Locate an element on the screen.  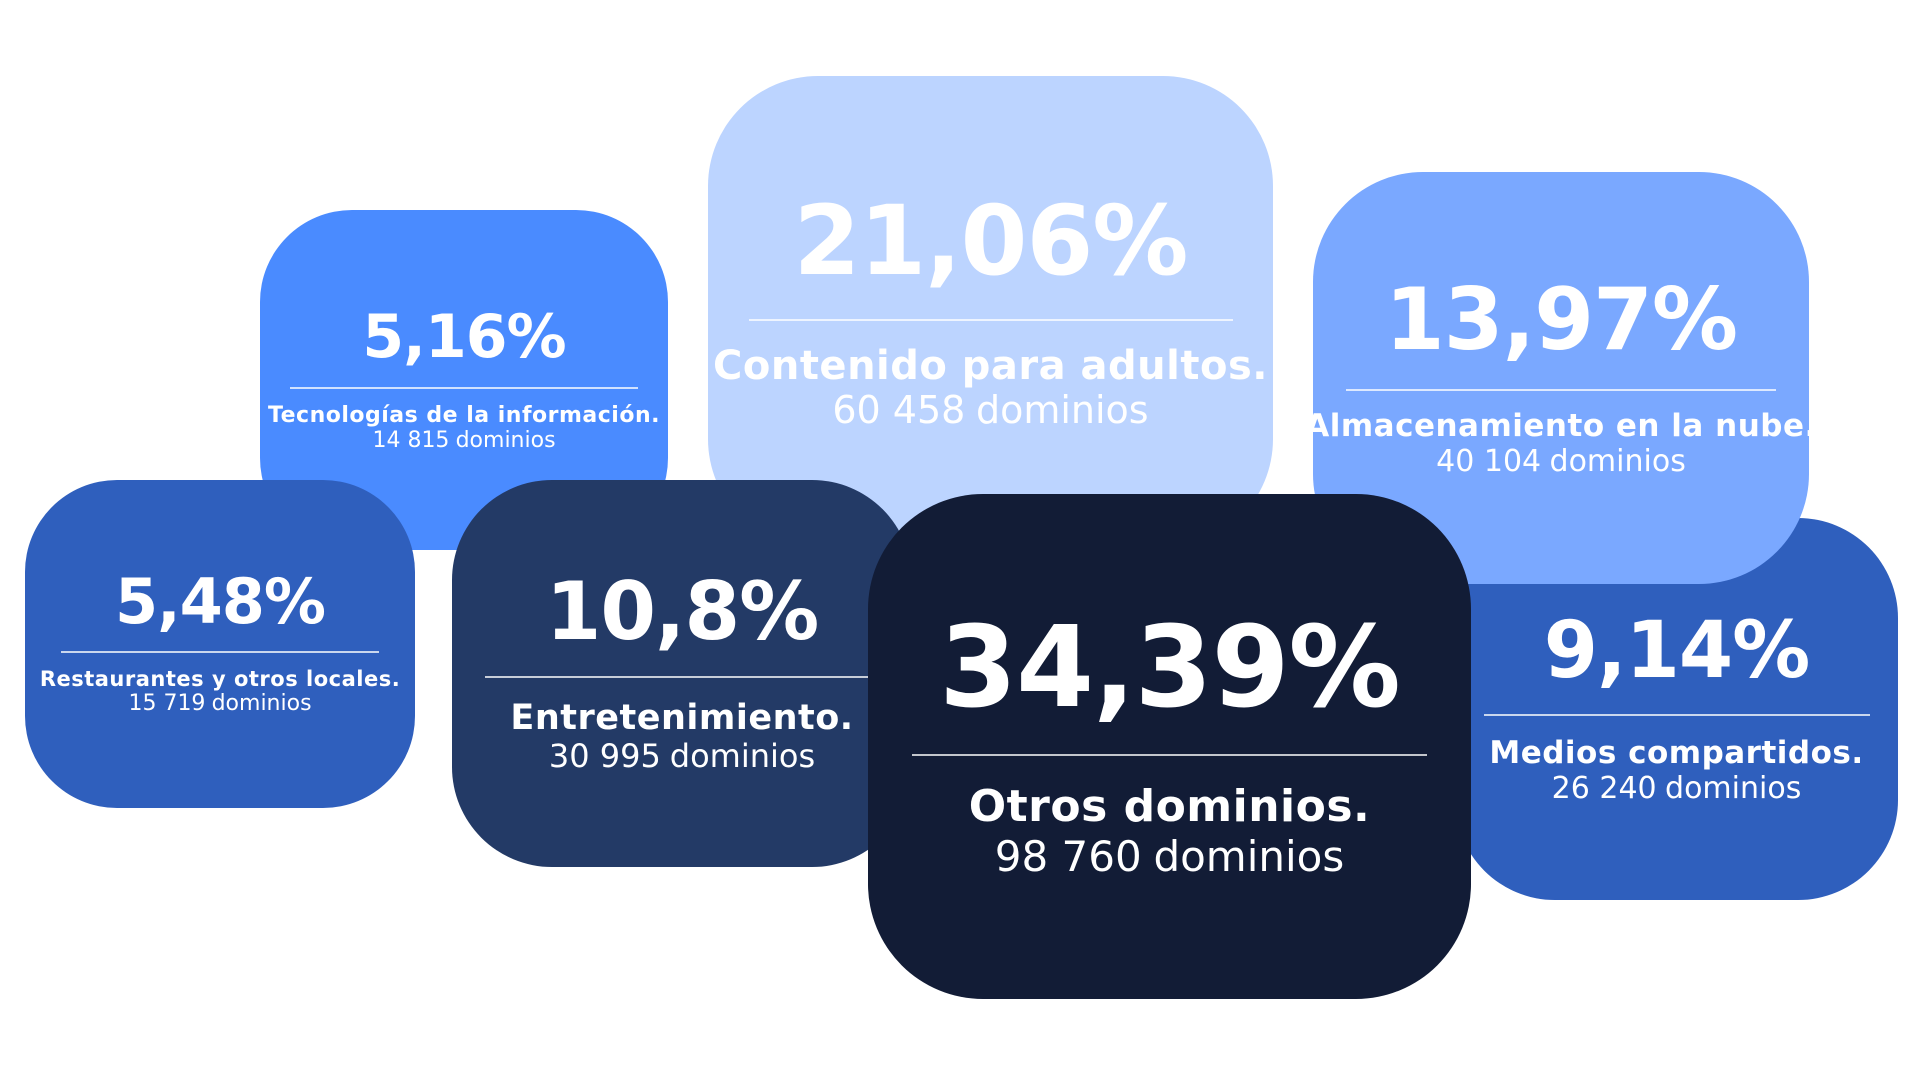
bubble-percent: 21,06% is located at coordinates (991, 240).